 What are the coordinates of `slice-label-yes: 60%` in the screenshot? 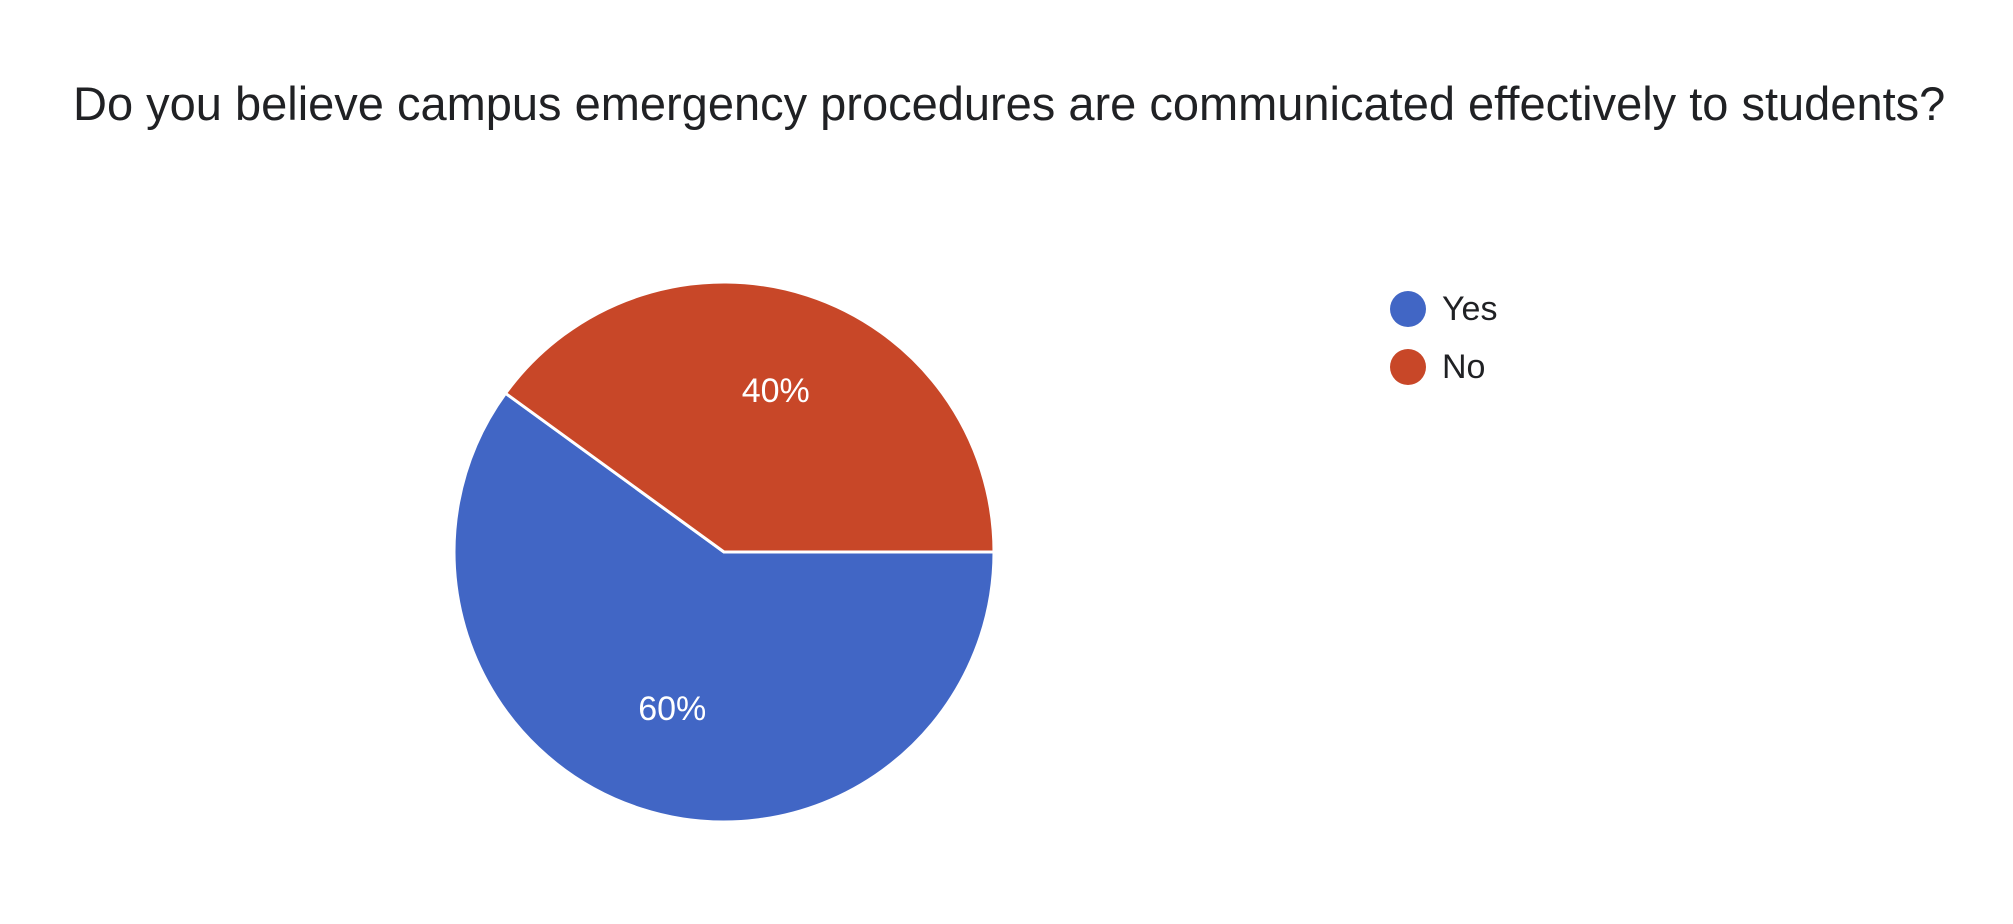 It's located at (672, 709).